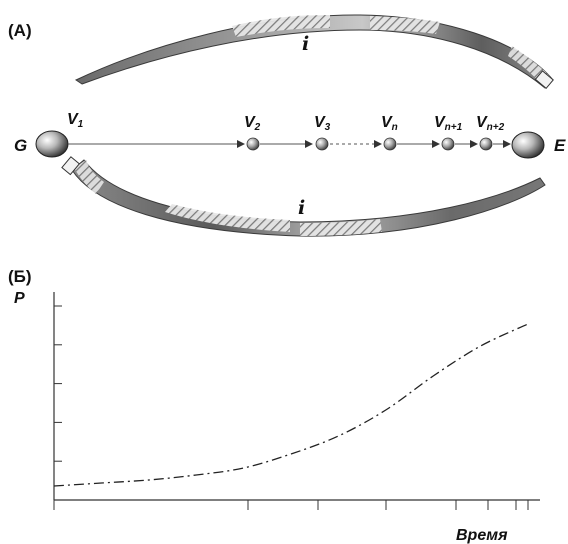  I want to click on node-label-v3: V3, so click(322, 123).